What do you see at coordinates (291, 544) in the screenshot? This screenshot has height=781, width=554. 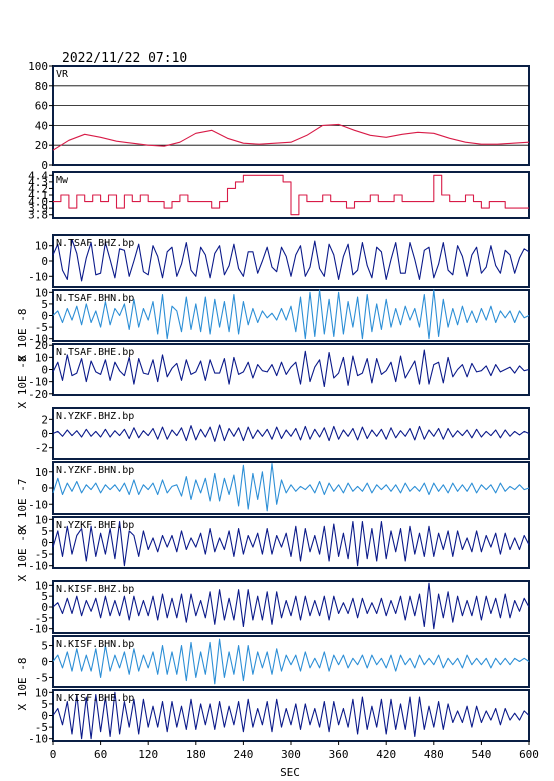 I see `trace-yzkf_bhe` at bounding box center [291, 544].